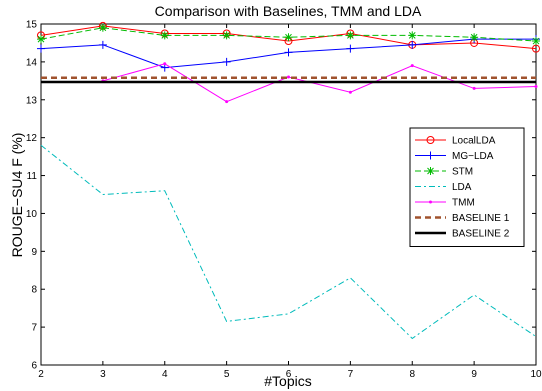 The image size is (542, 391). I want to click on legend-box, so click(467, 187).